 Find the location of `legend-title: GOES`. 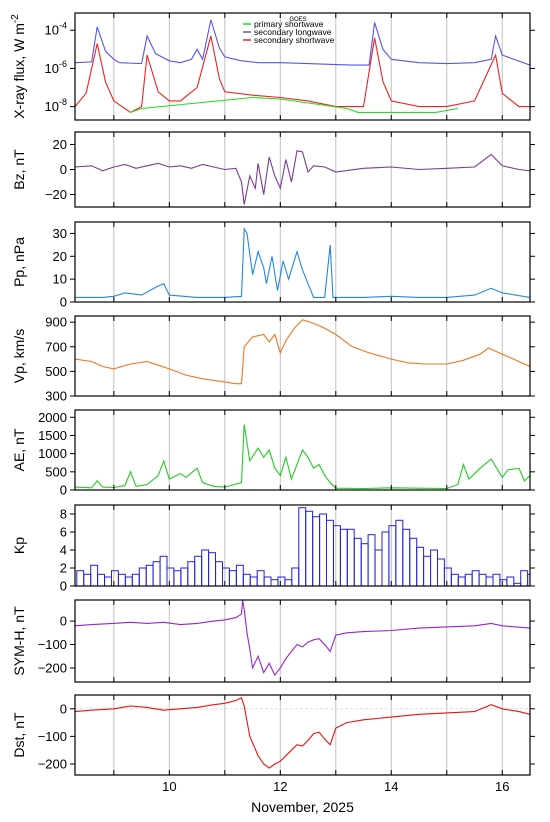

legend-title: GOES is located at coordinates (297, 20).